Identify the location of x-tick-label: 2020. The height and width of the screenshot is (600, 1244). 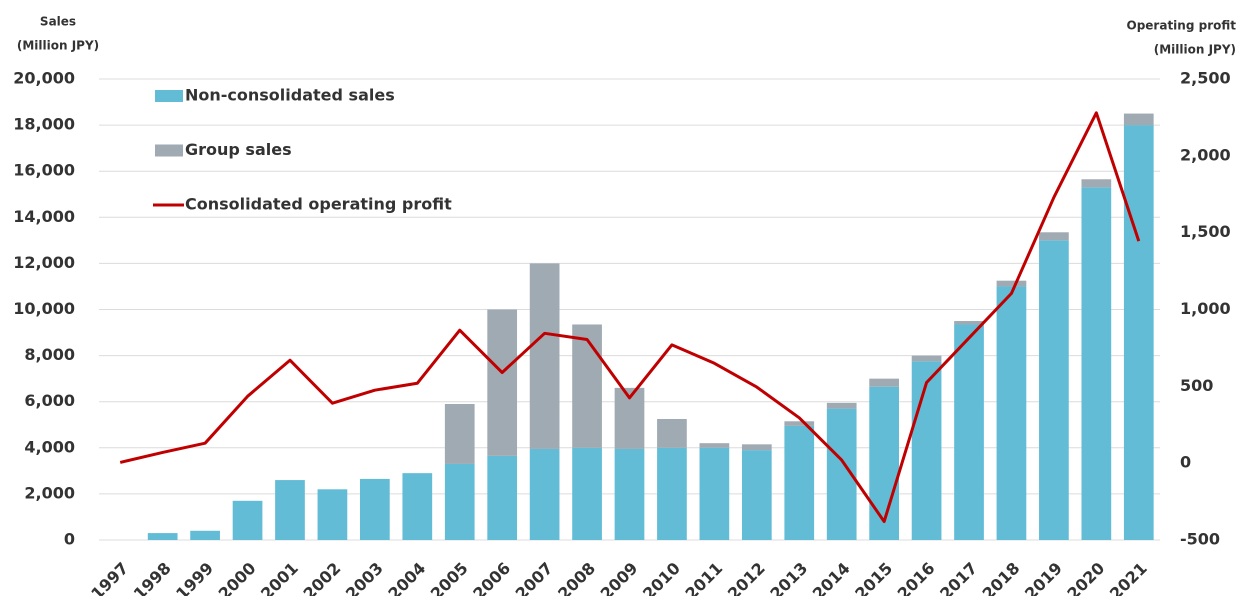
(1085, 577).